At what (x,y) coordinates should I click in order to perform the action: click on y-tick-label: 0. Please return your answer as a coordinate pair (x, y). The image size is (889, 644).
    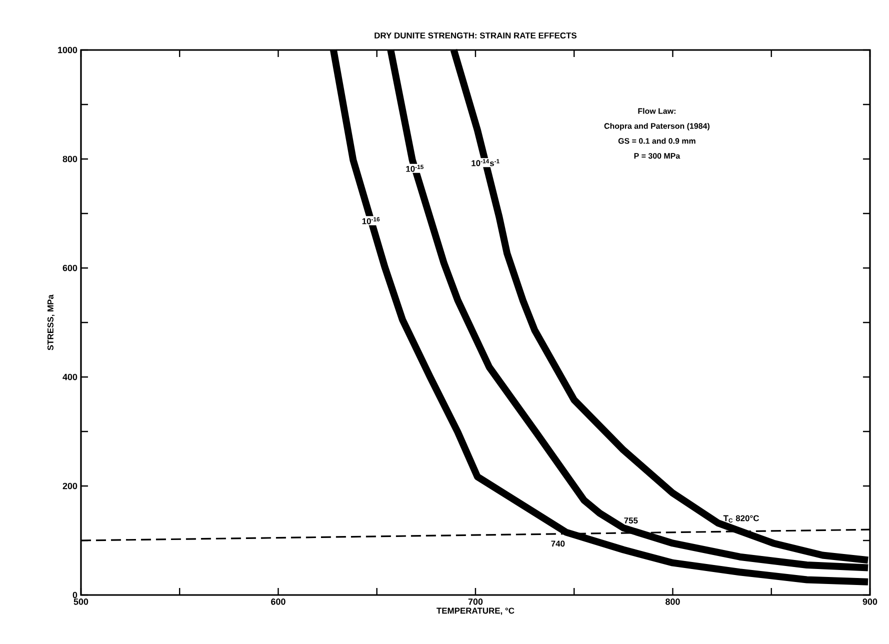
    Looking at the image, I should click on (75, 595).